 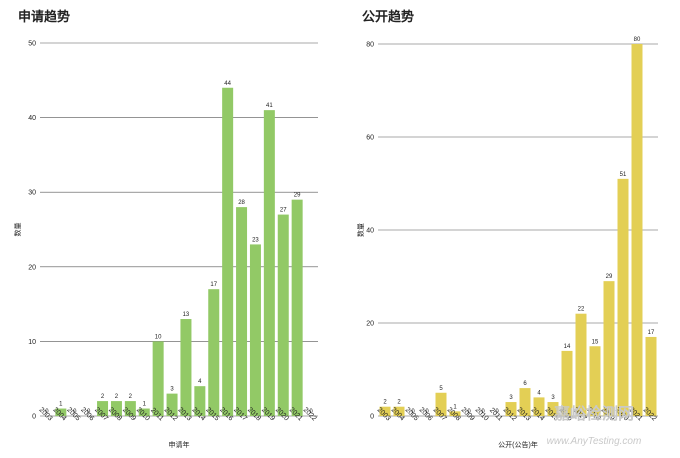 I want to click on publish-data-label-2006: 0, so click(x=427, y=412).